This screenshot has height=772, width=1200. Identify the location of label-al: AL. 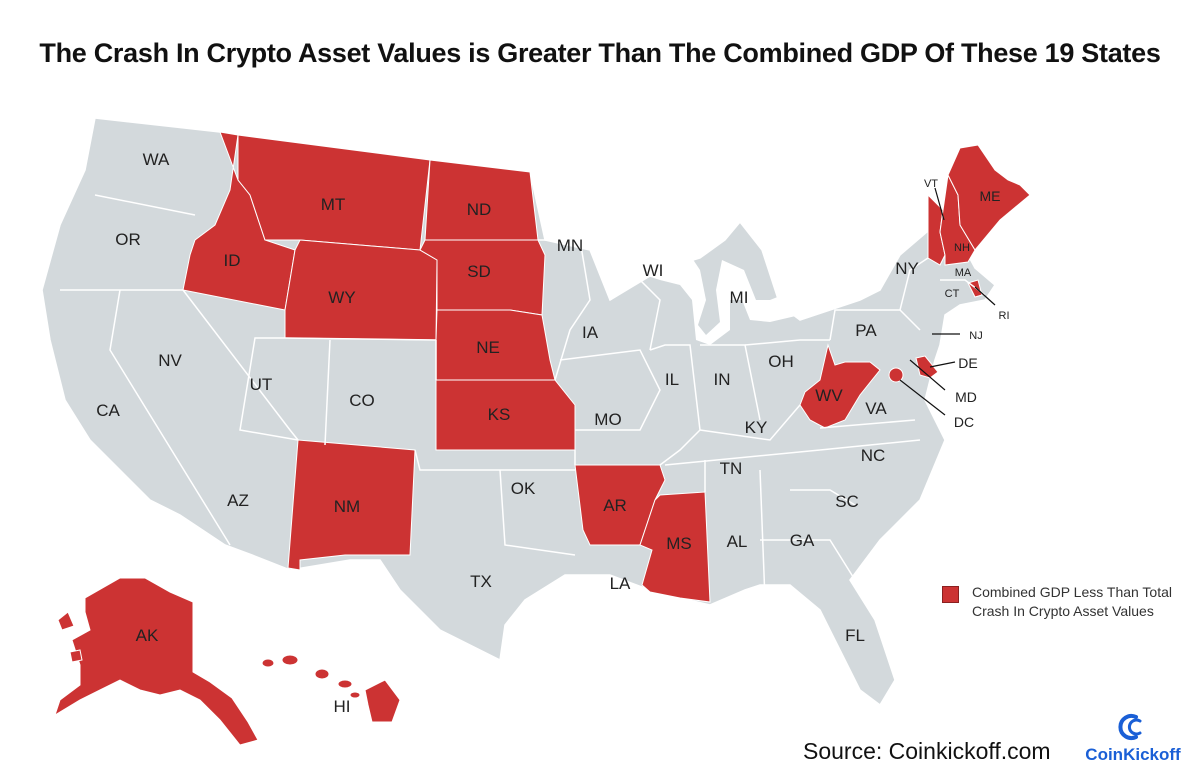
(737, 541).